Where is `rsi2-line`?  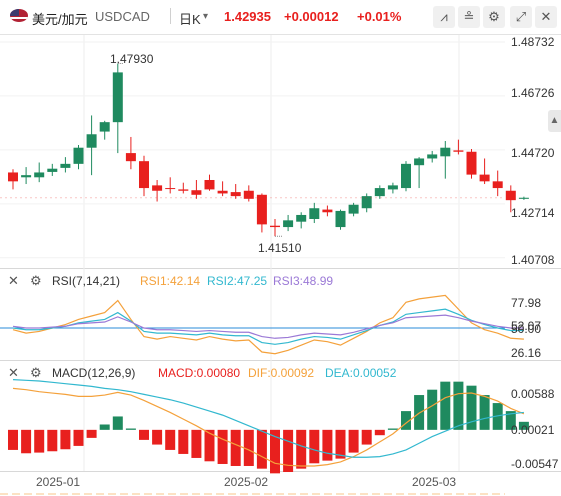
rsi2-line is located at coordinates (268, 326).